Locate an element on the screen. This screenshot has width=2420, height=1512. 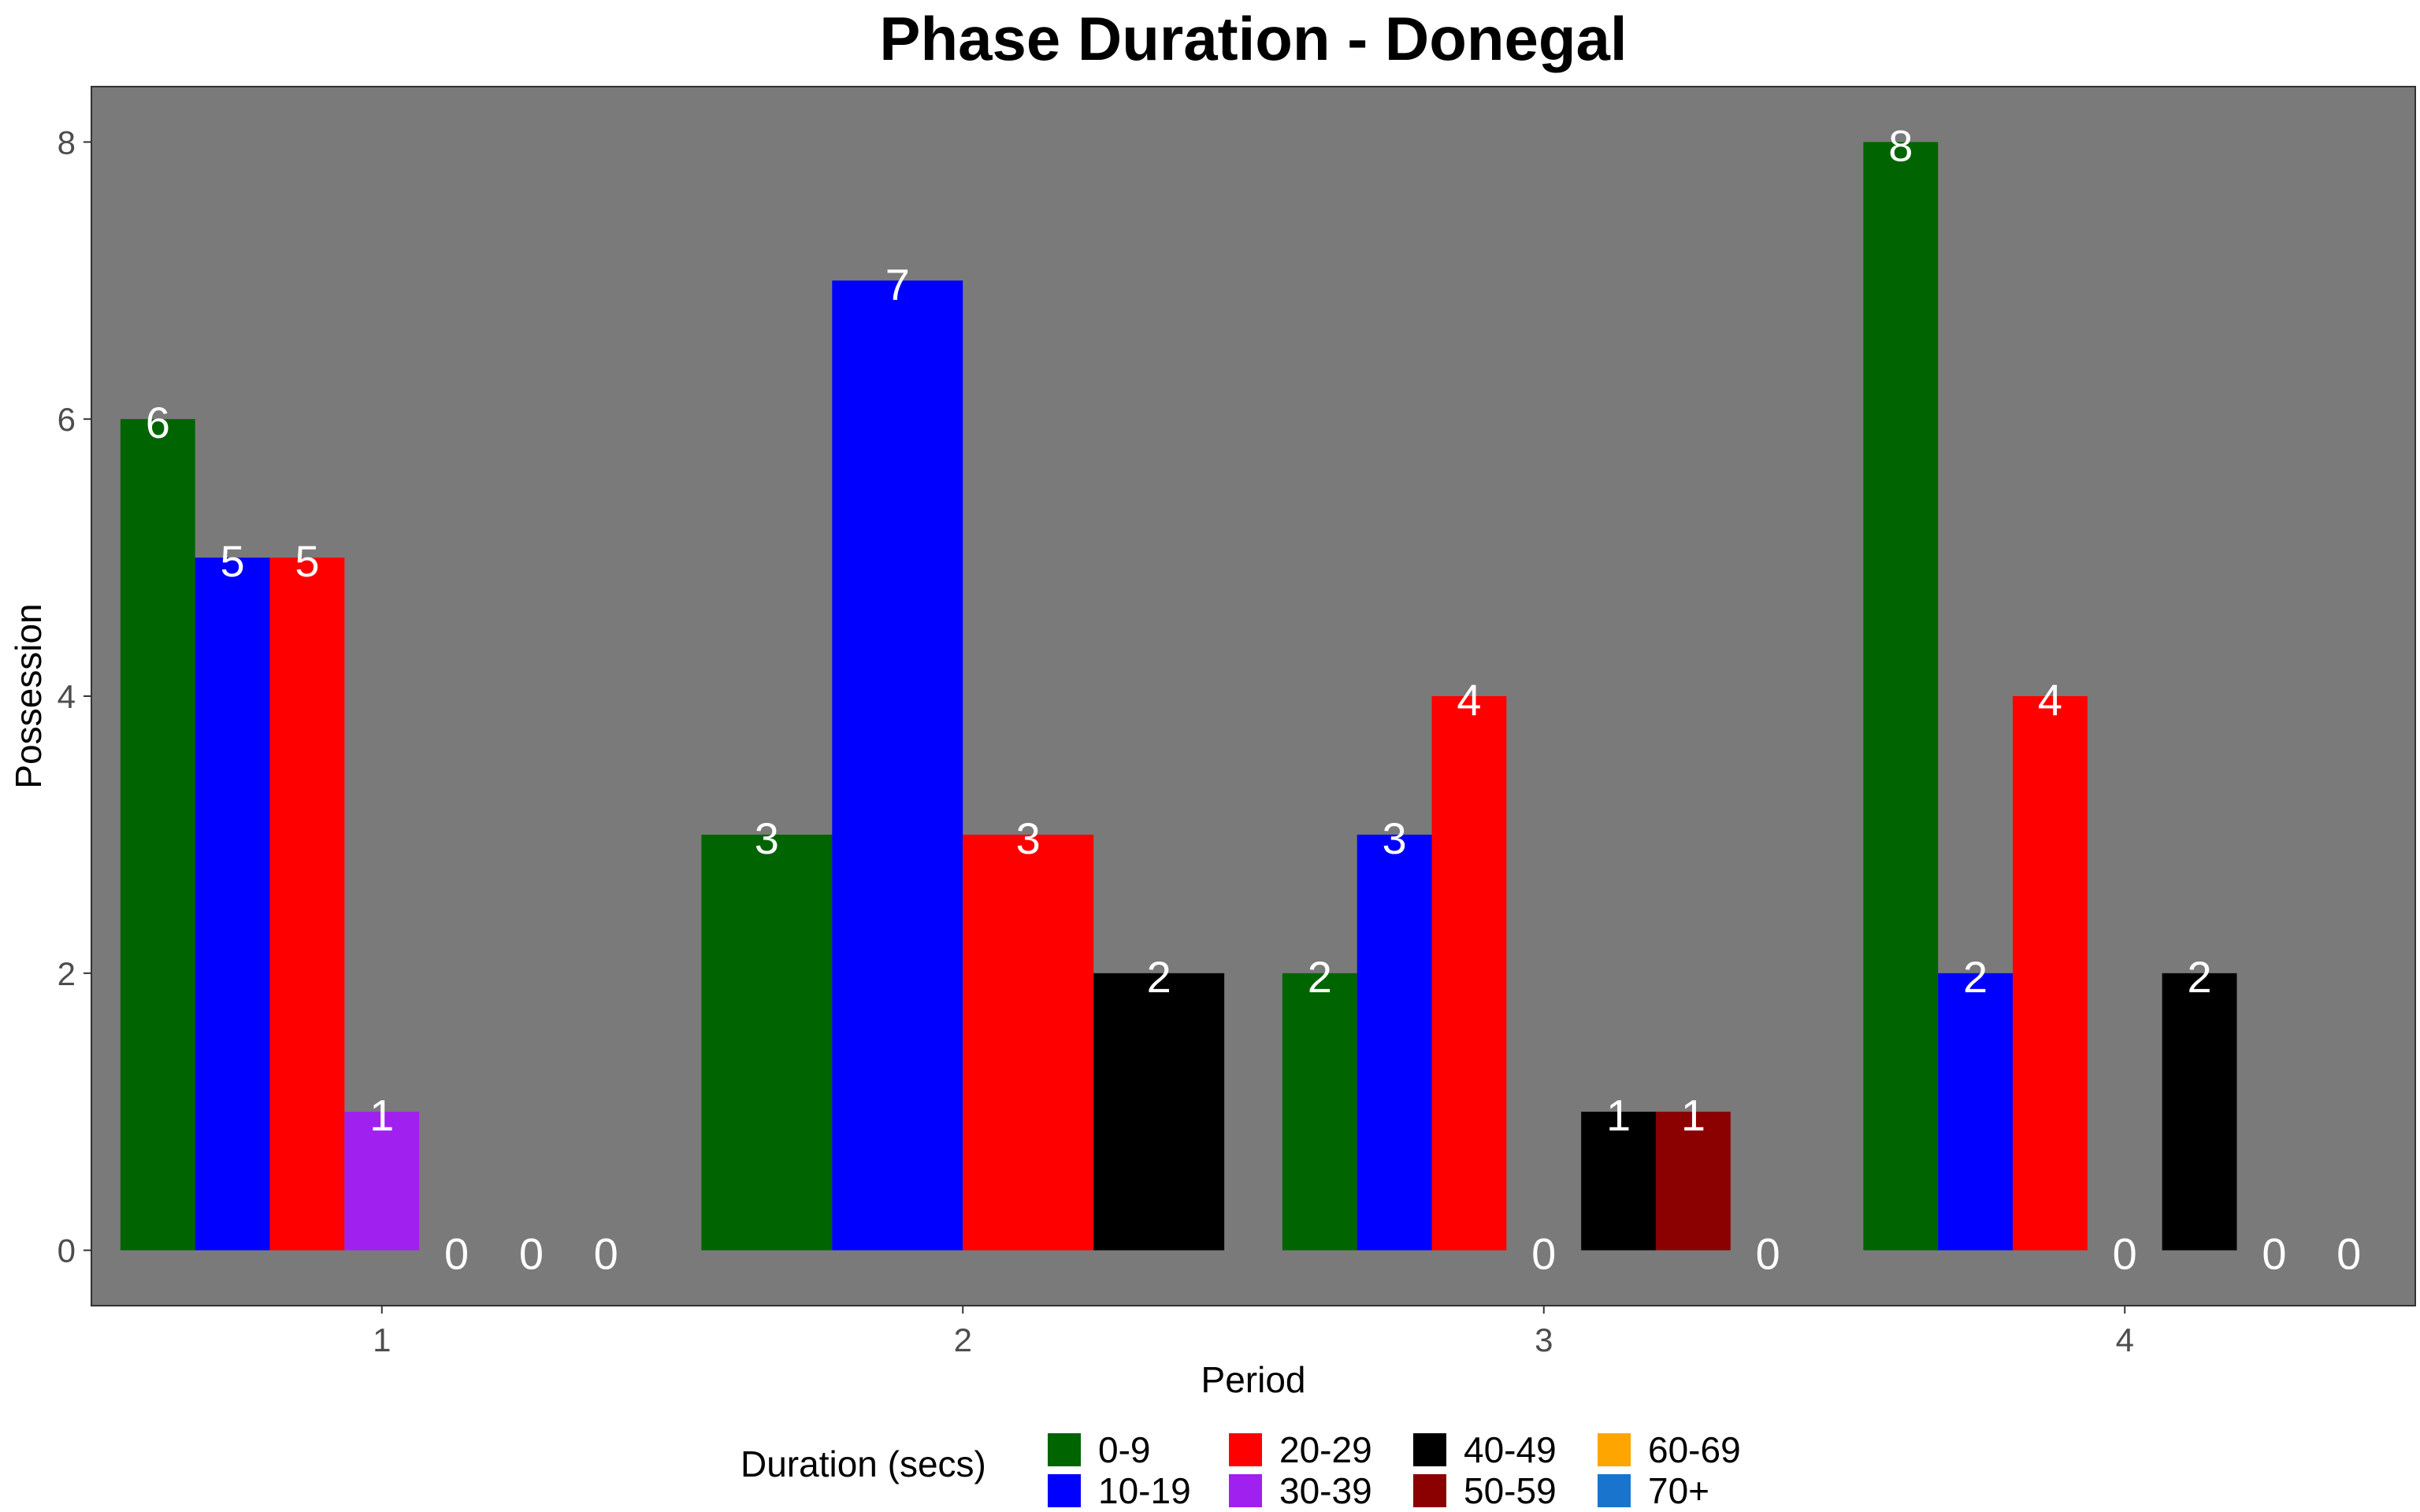
legend-label: 50-59 is located at coordinates (1510, 1490).